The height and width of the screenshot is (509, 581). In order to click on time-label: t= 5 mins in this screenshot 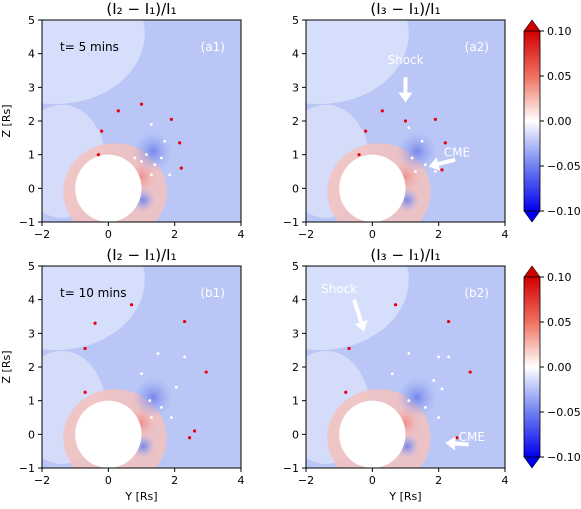, I will do `click(89, 47)`.